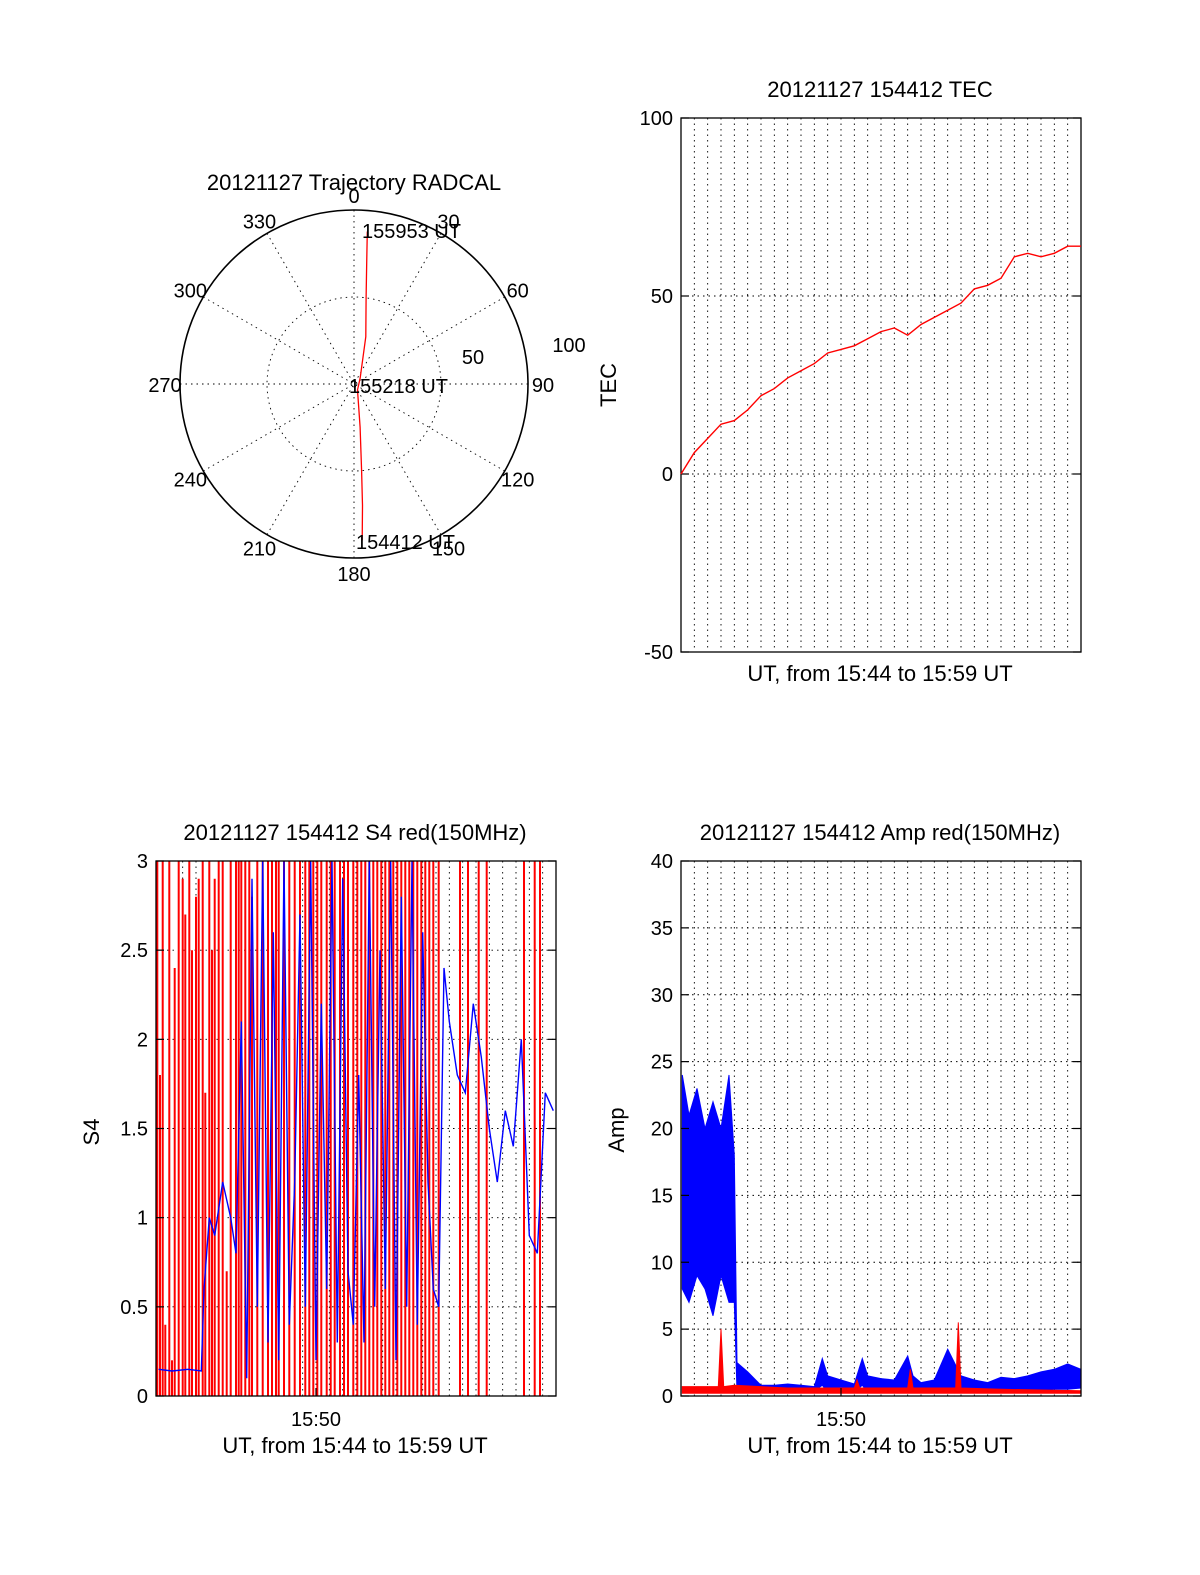 The height and width of the screenshot is (1575, 1200). Describe the element at coordinates (662, 1263) in the screenshot. I see `amp-ytick-label: 10` at that location.